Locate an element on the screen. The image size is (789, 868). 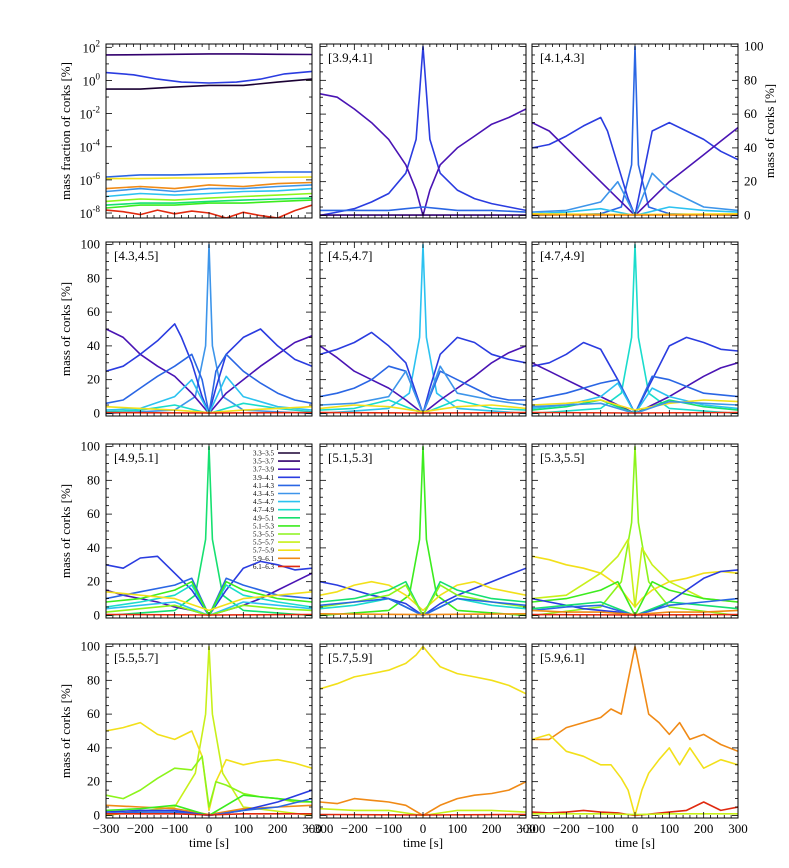
legend-label: 4.9–5.1 is located at coordinates (264, 518).